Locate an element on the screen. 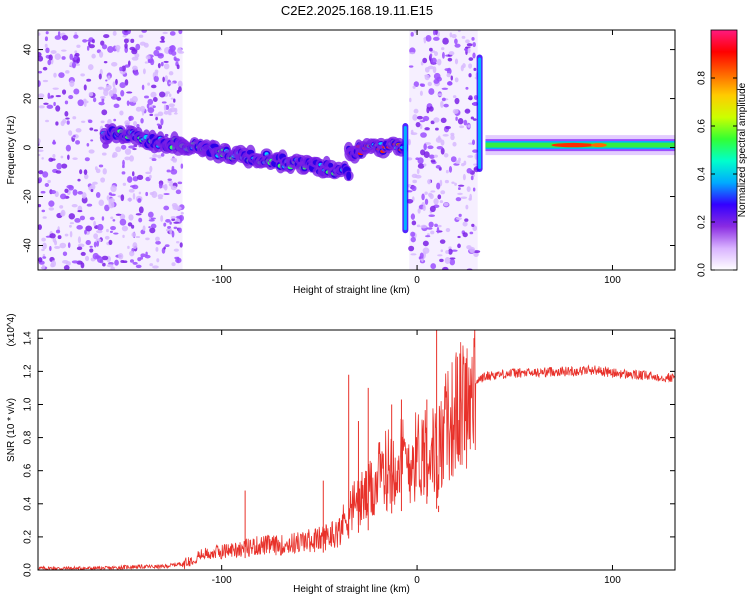 The height and width of the screenshot is (600, 750). bottom-y-axis-label: SNR (10 * v/v) is located at coordinates (11, 430).